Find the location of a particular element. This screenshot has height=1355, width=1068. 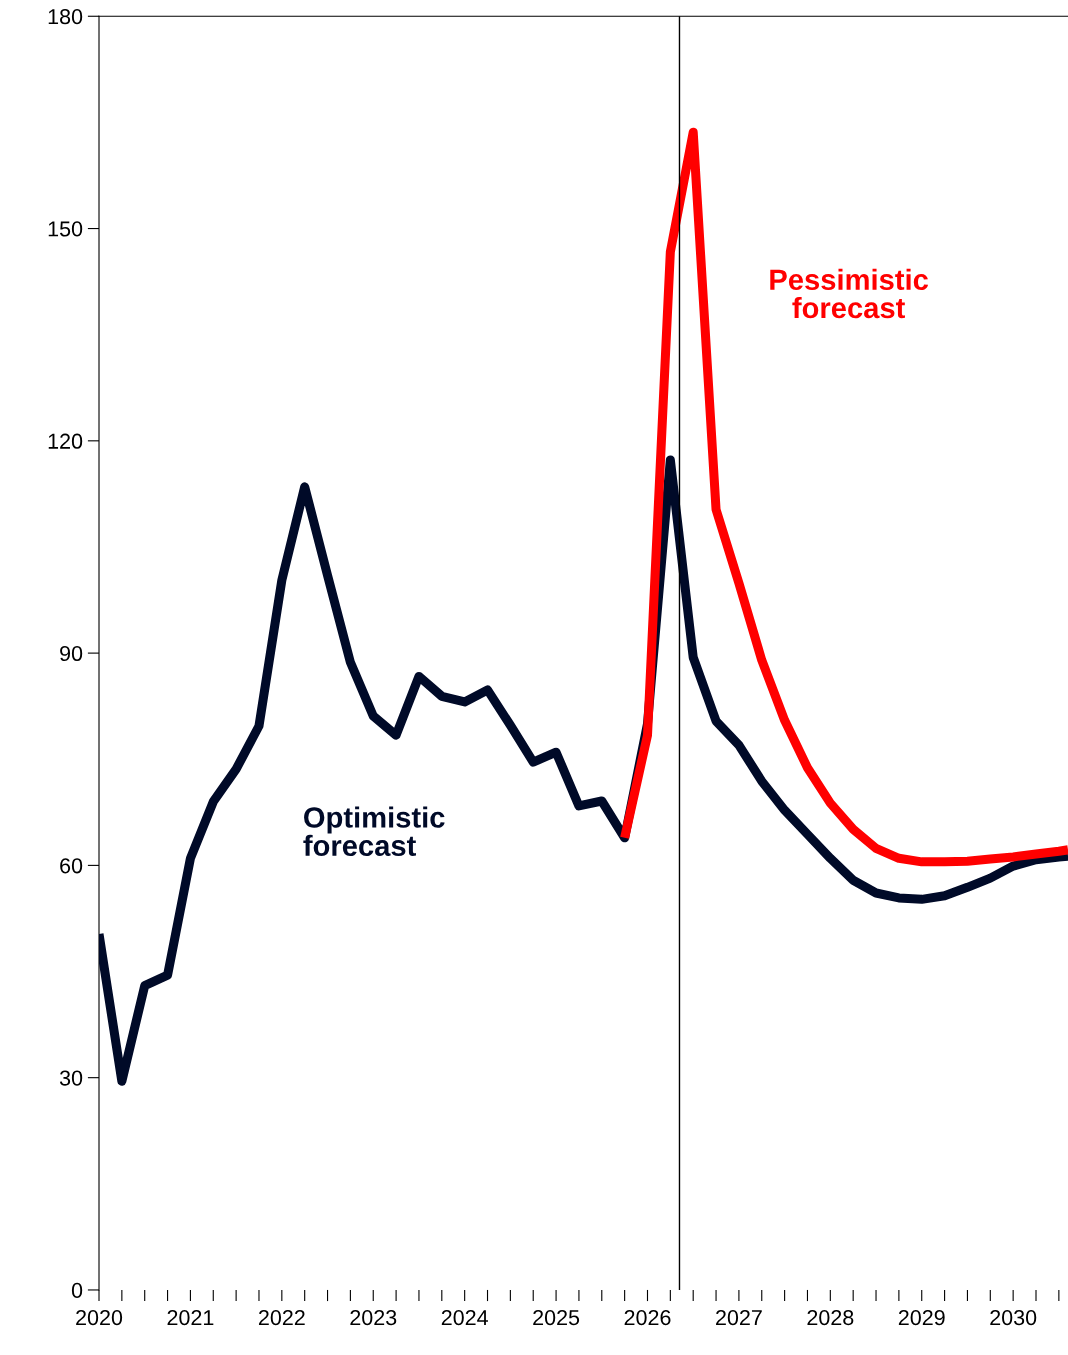

x-tick-label: 2022 is located at coordinates (281, 1317).